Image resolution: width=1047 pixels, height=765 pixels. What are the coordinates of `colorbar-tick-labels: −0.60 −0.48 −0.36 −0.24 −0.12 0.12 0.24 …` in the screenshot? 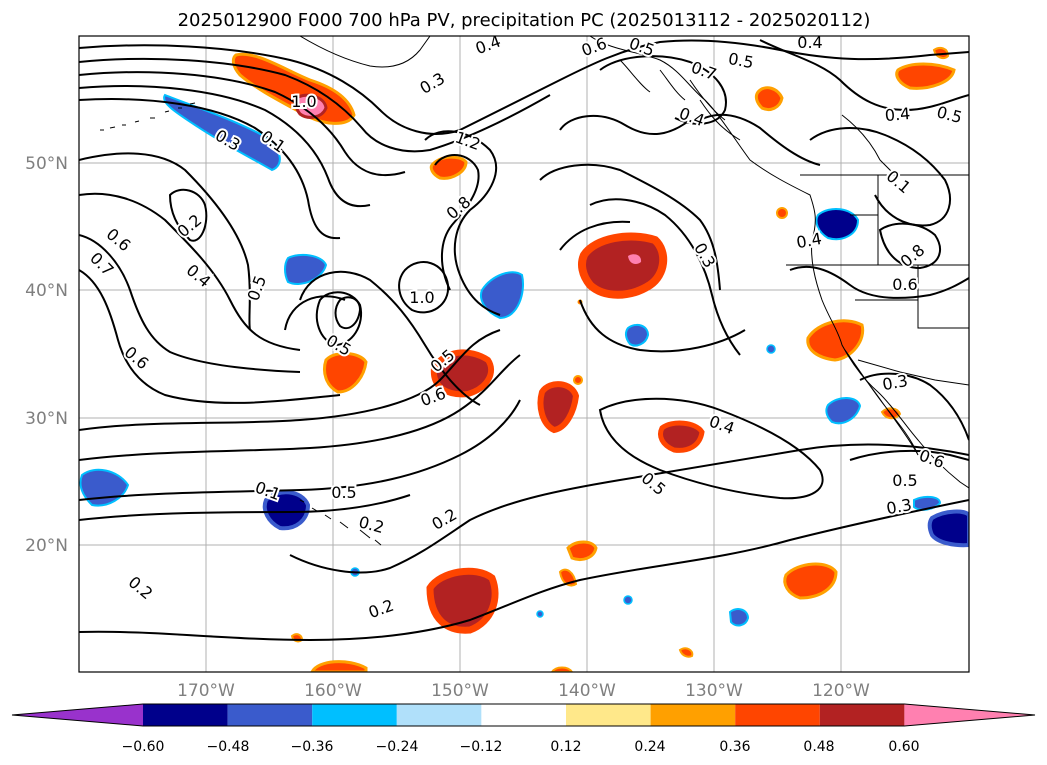 It's located at (521, 747).